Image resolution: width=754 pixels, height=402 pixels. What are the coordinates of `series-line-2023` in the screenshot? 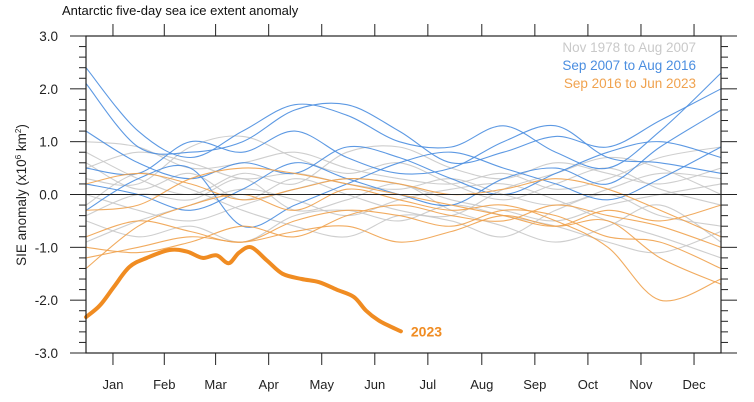 It's located at (243, 289).